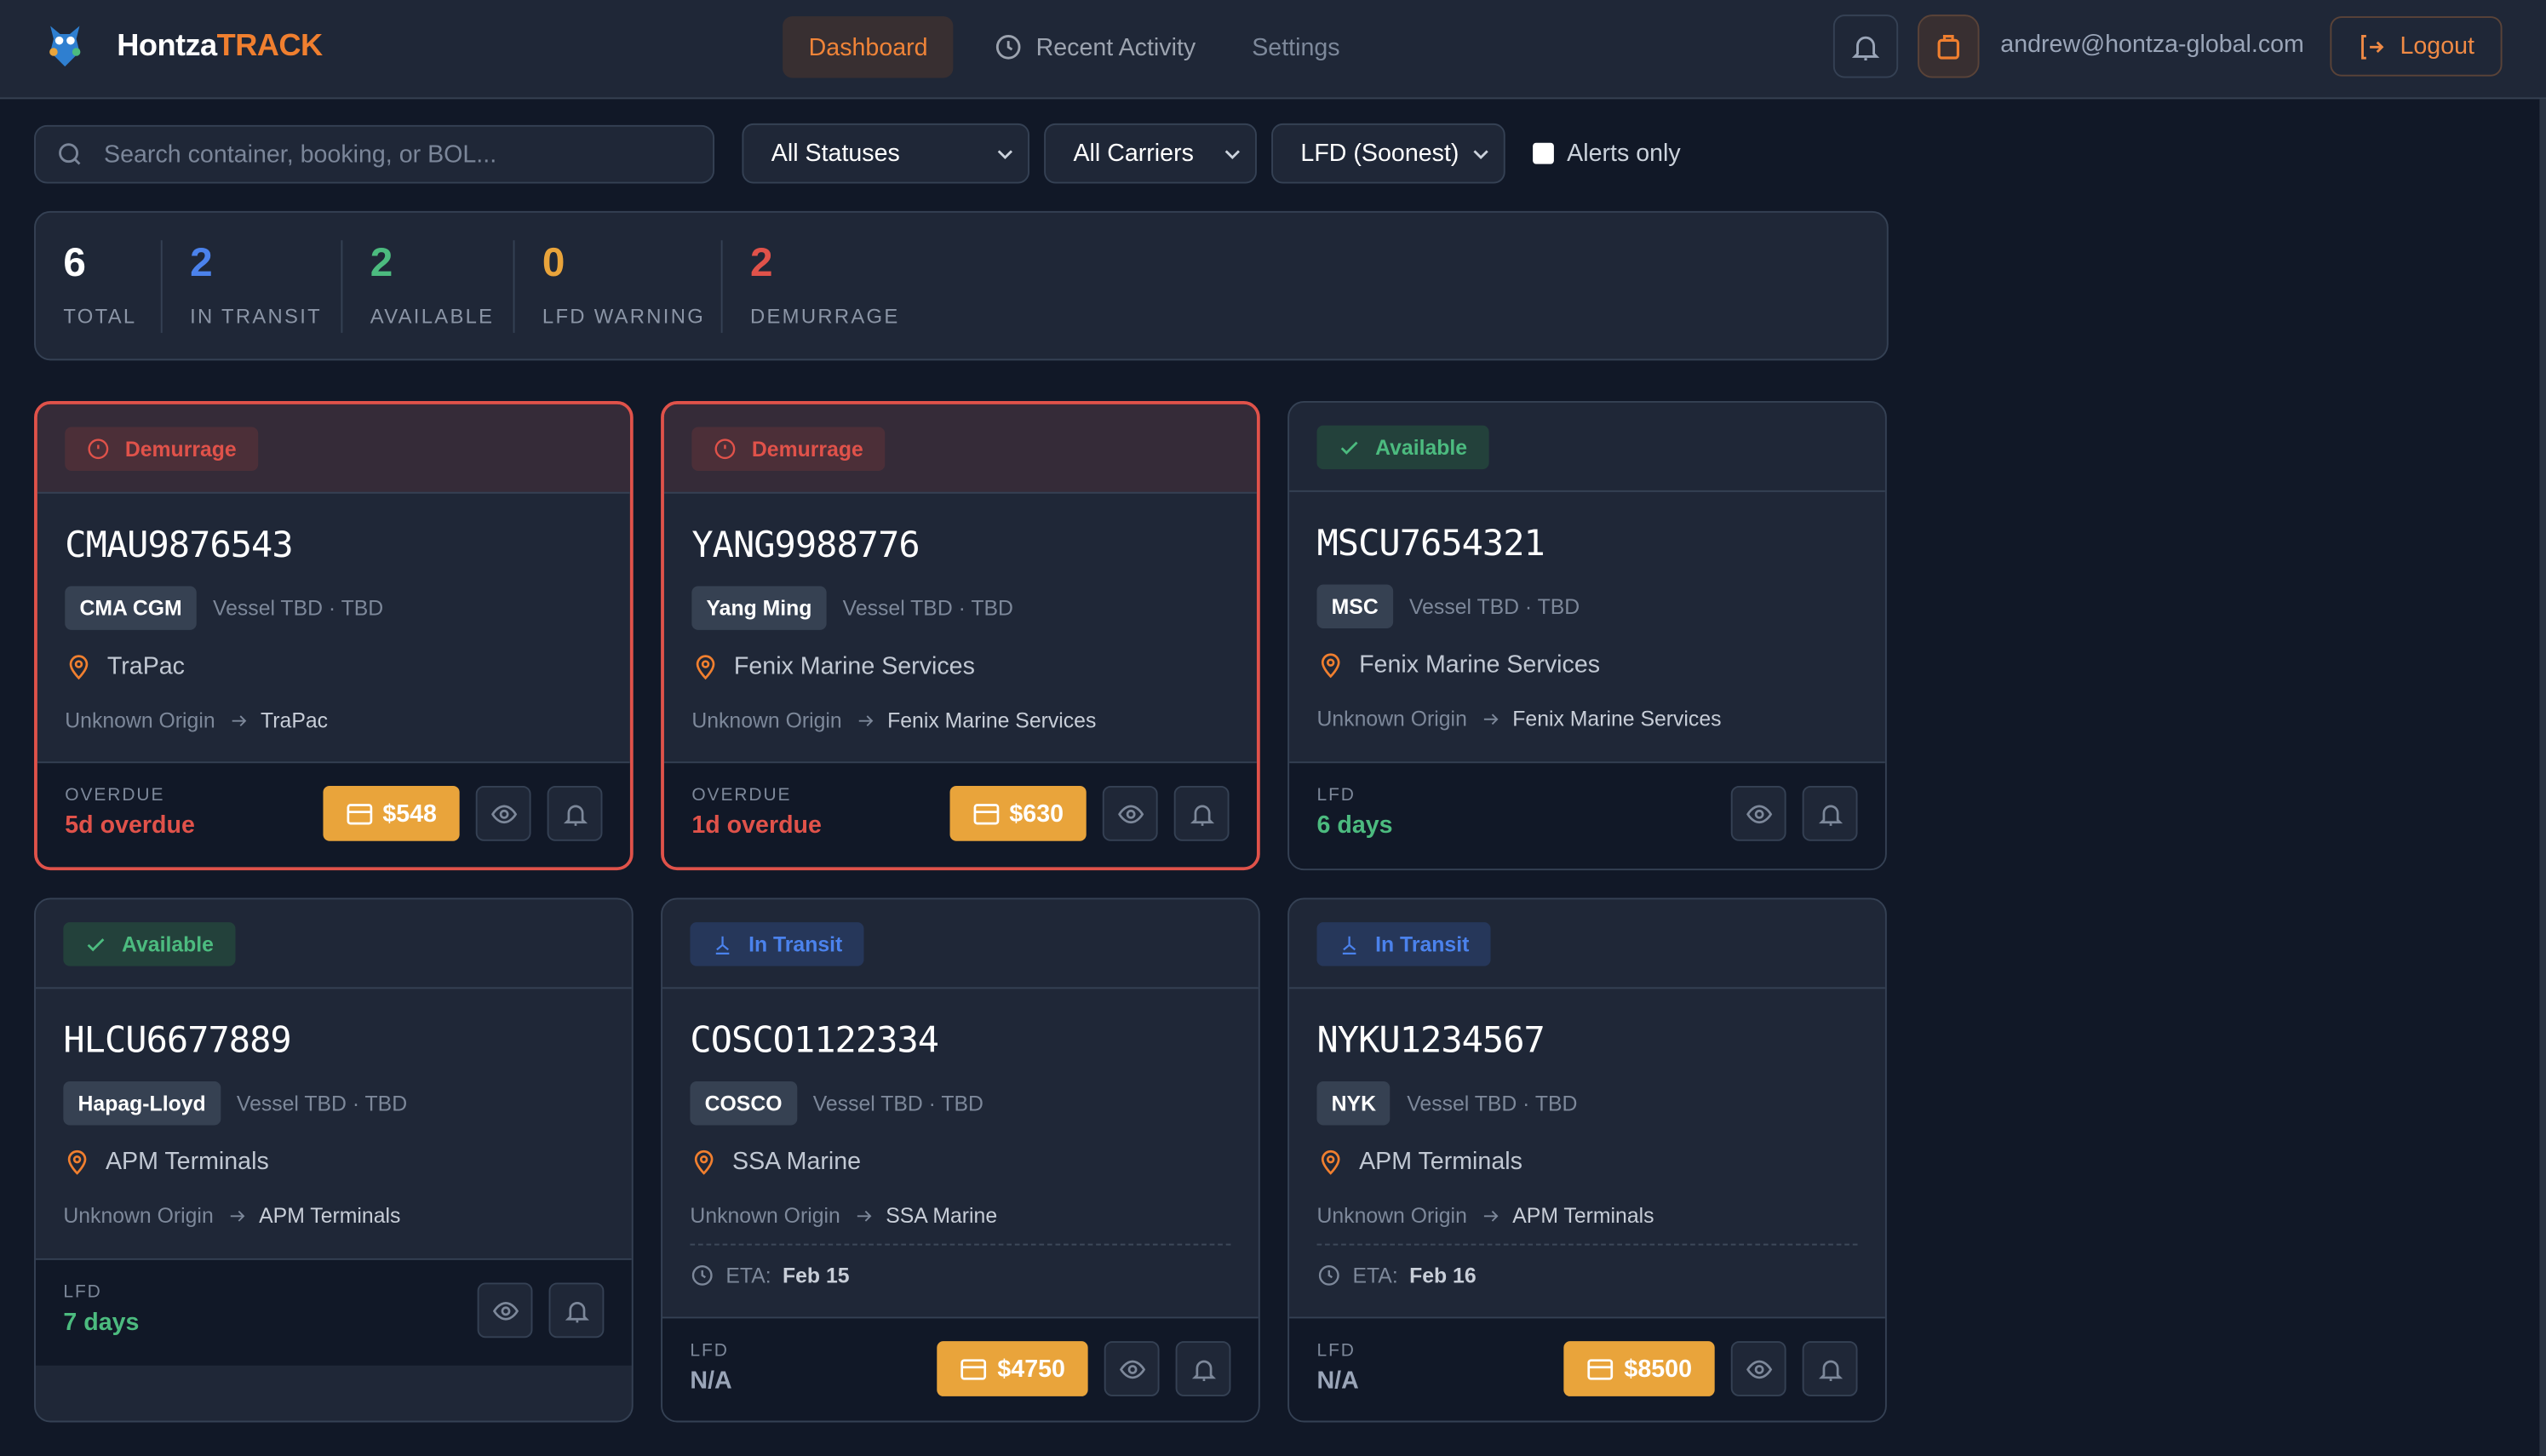 The image size is (2546, 1456). Describe the element at coordinates (1036, 814) in the screenshot. I see `fee-amount: $630` at that location.